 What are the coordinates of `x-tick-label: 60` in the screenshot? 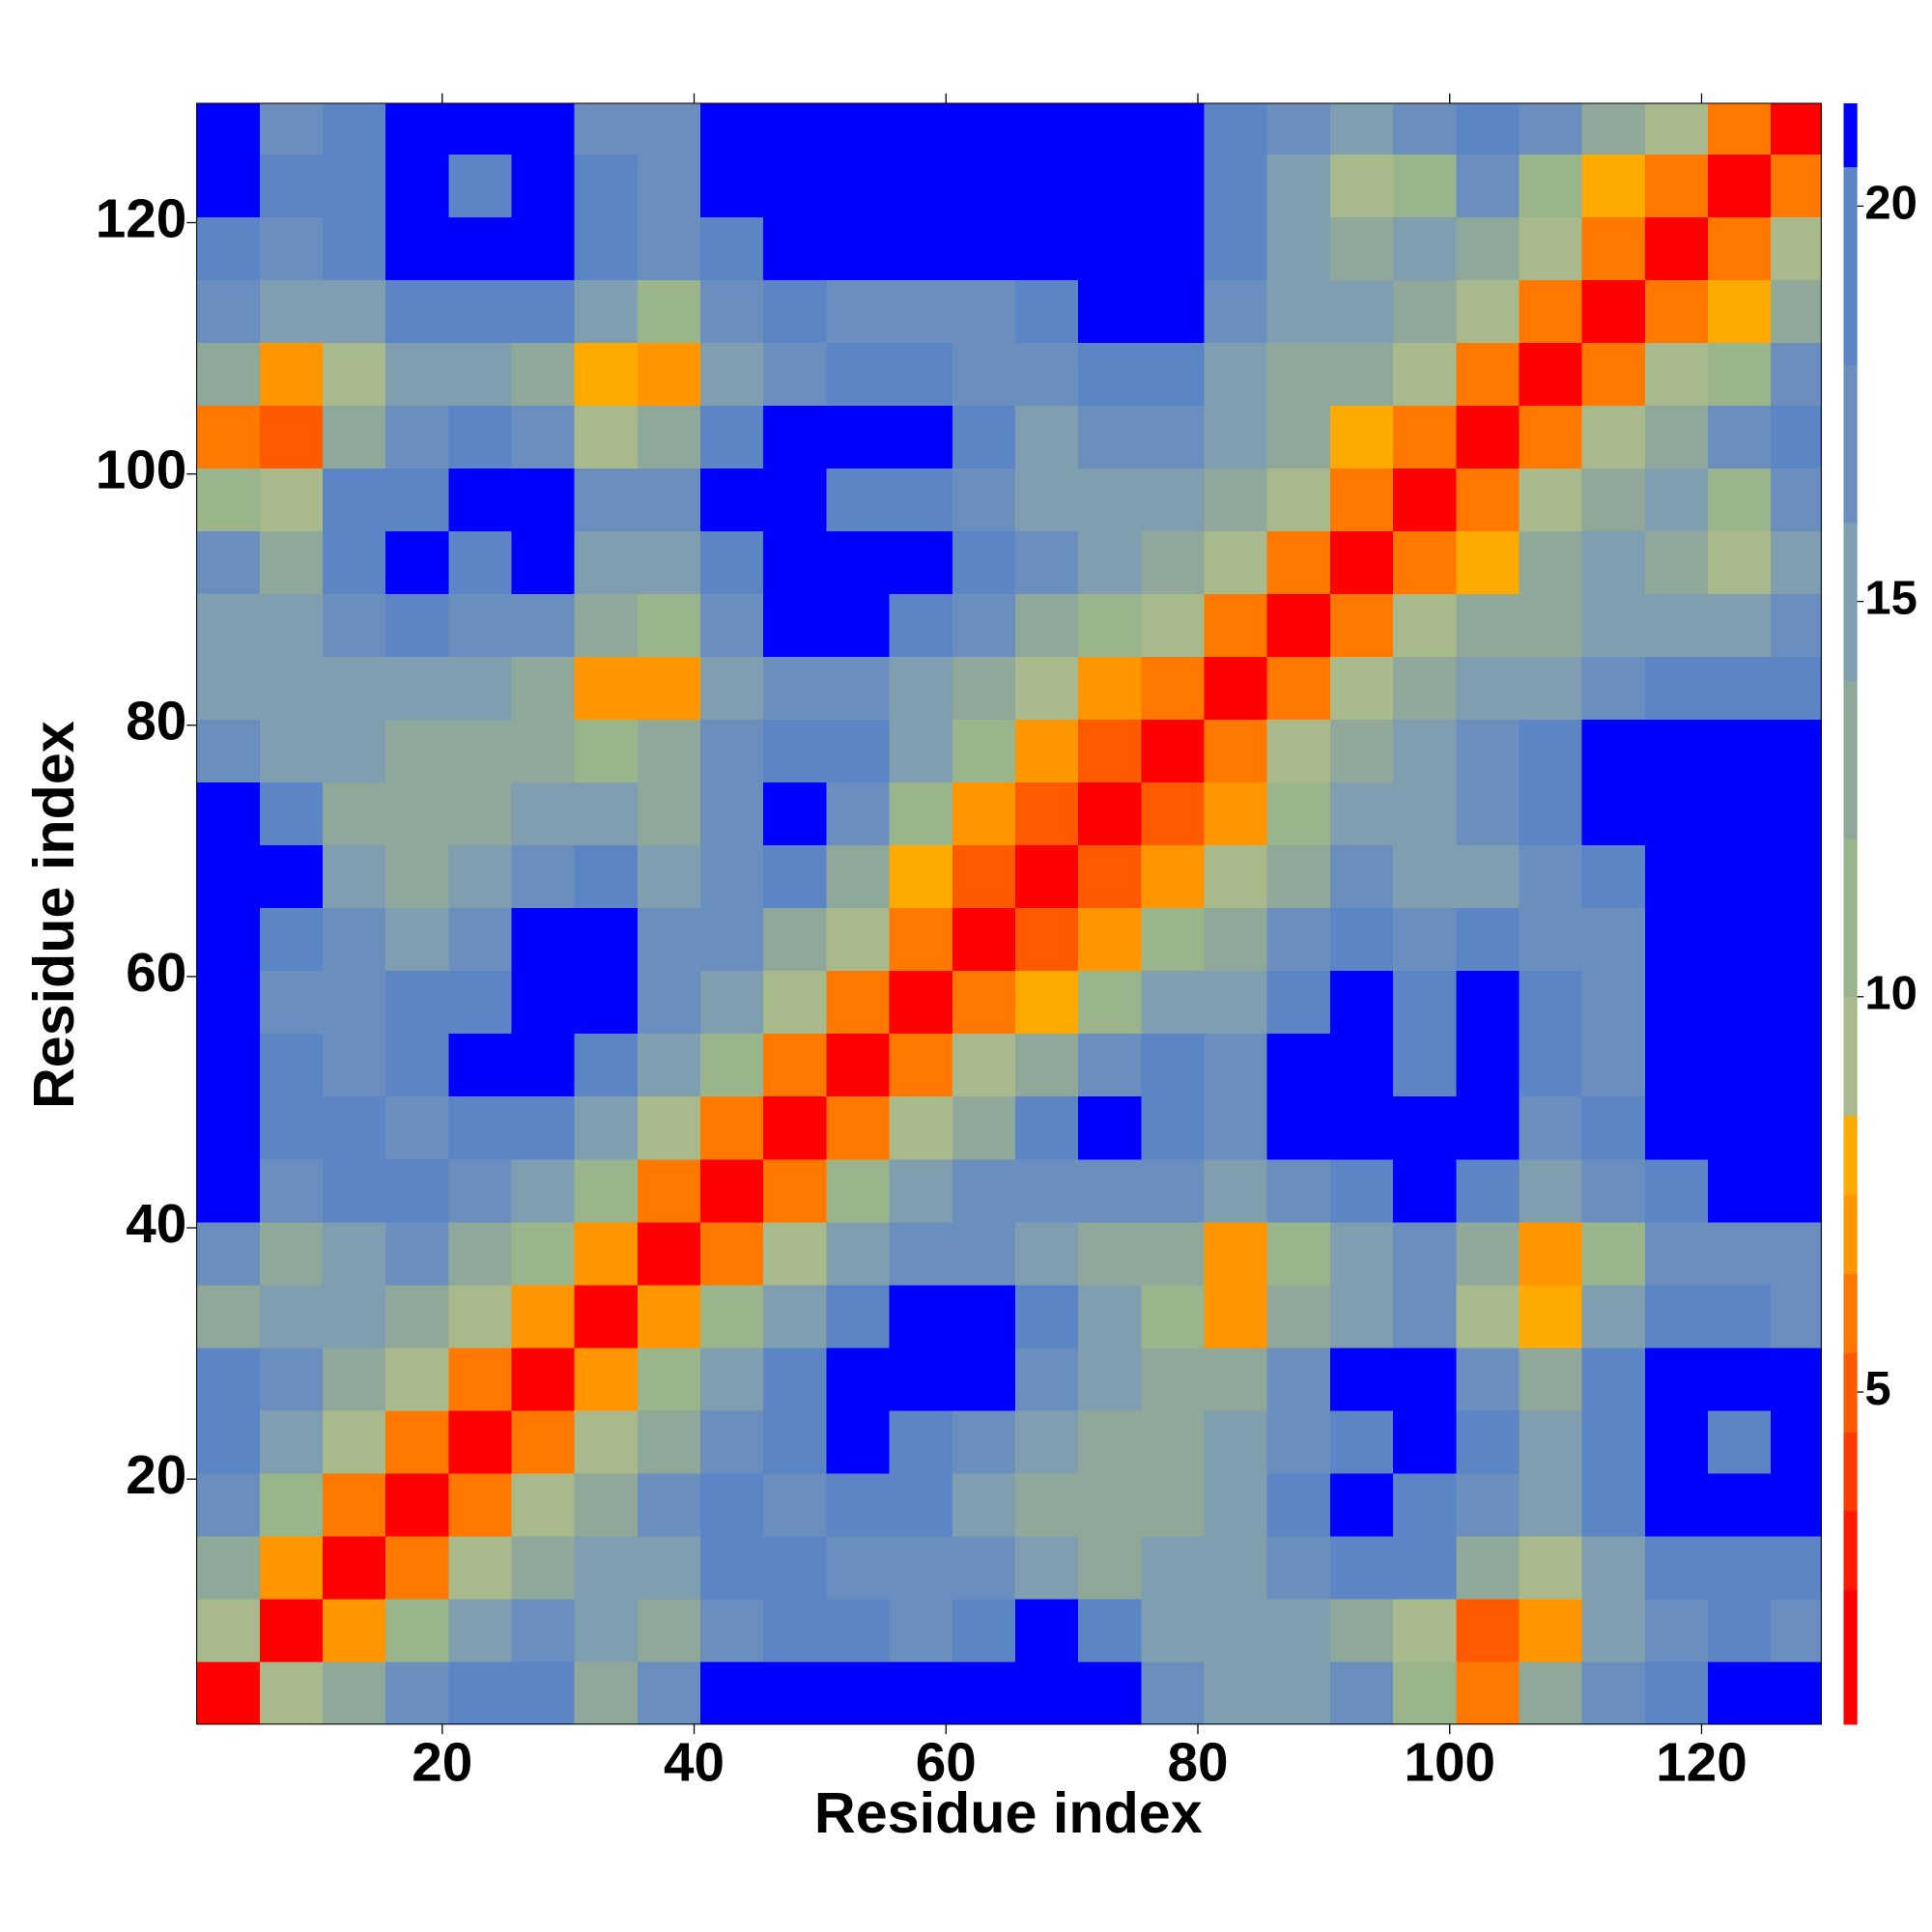 It's located at (946, 1763).